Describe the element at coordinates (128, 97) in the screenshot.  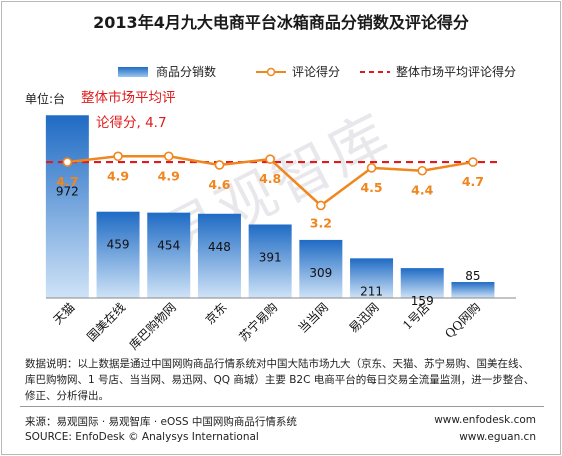
I see `avg-annotation-line1: 整体市场平均评` at that location.